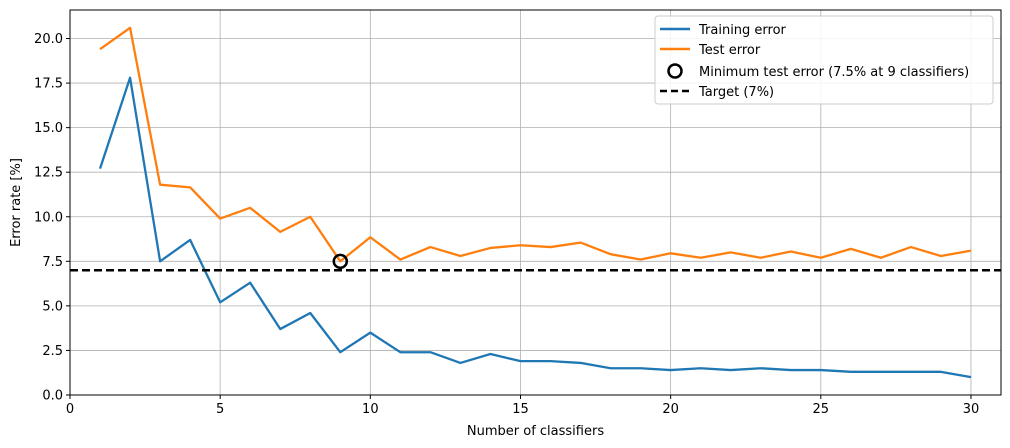 The width and height of the screenshot is (1010, 448). Describe the element at coordinates (52, 262) in the screenshot. I see `y-tick-label: 7.5` at that location.